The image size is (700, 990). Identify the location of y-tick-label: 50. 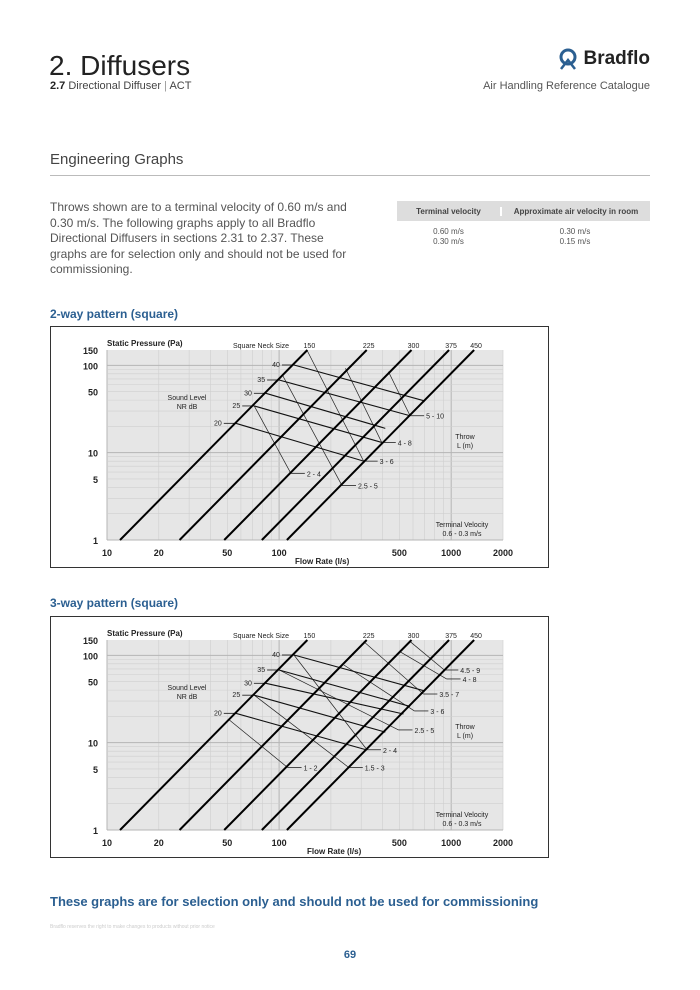
(93, 393).